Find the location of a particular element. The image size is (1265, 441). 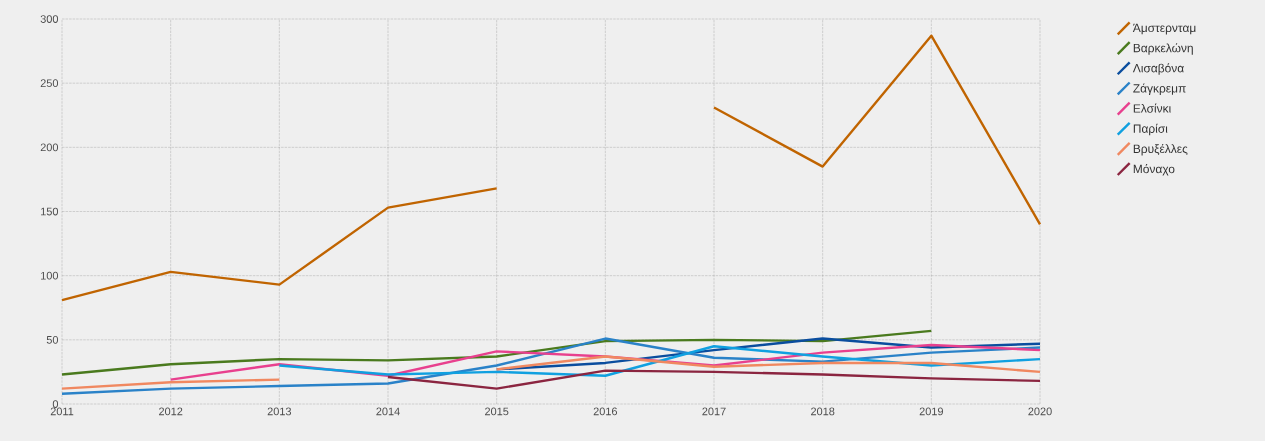

legend-label: Άμστερνταμ is located at coordinates (1164, 29).